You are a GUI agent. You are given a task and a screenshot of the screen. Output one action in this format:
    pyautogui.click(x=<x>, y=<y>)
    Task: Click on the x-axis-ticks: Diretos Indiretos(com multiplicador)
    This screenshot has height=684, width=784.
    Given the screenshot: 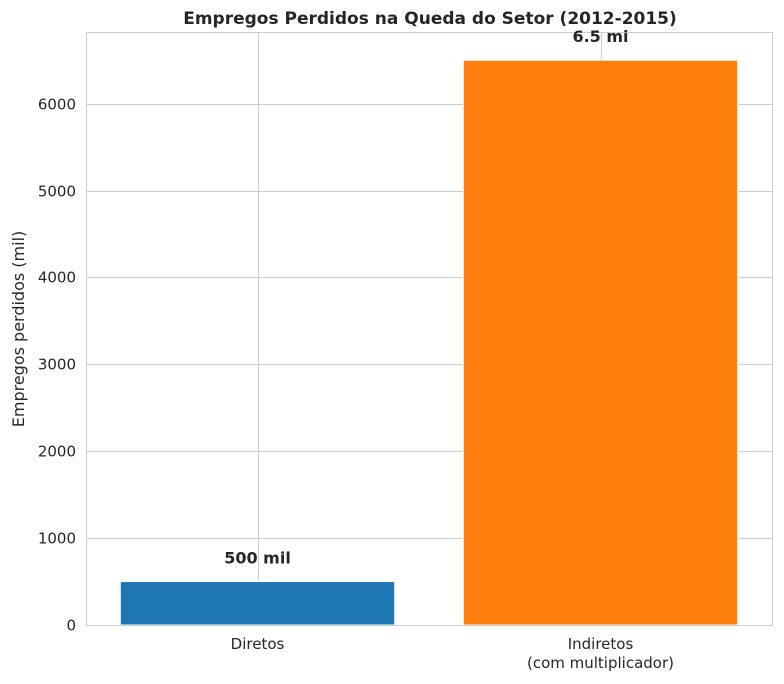 What is the action you would take?
    pyautogui.click(x=452, y=653)
    